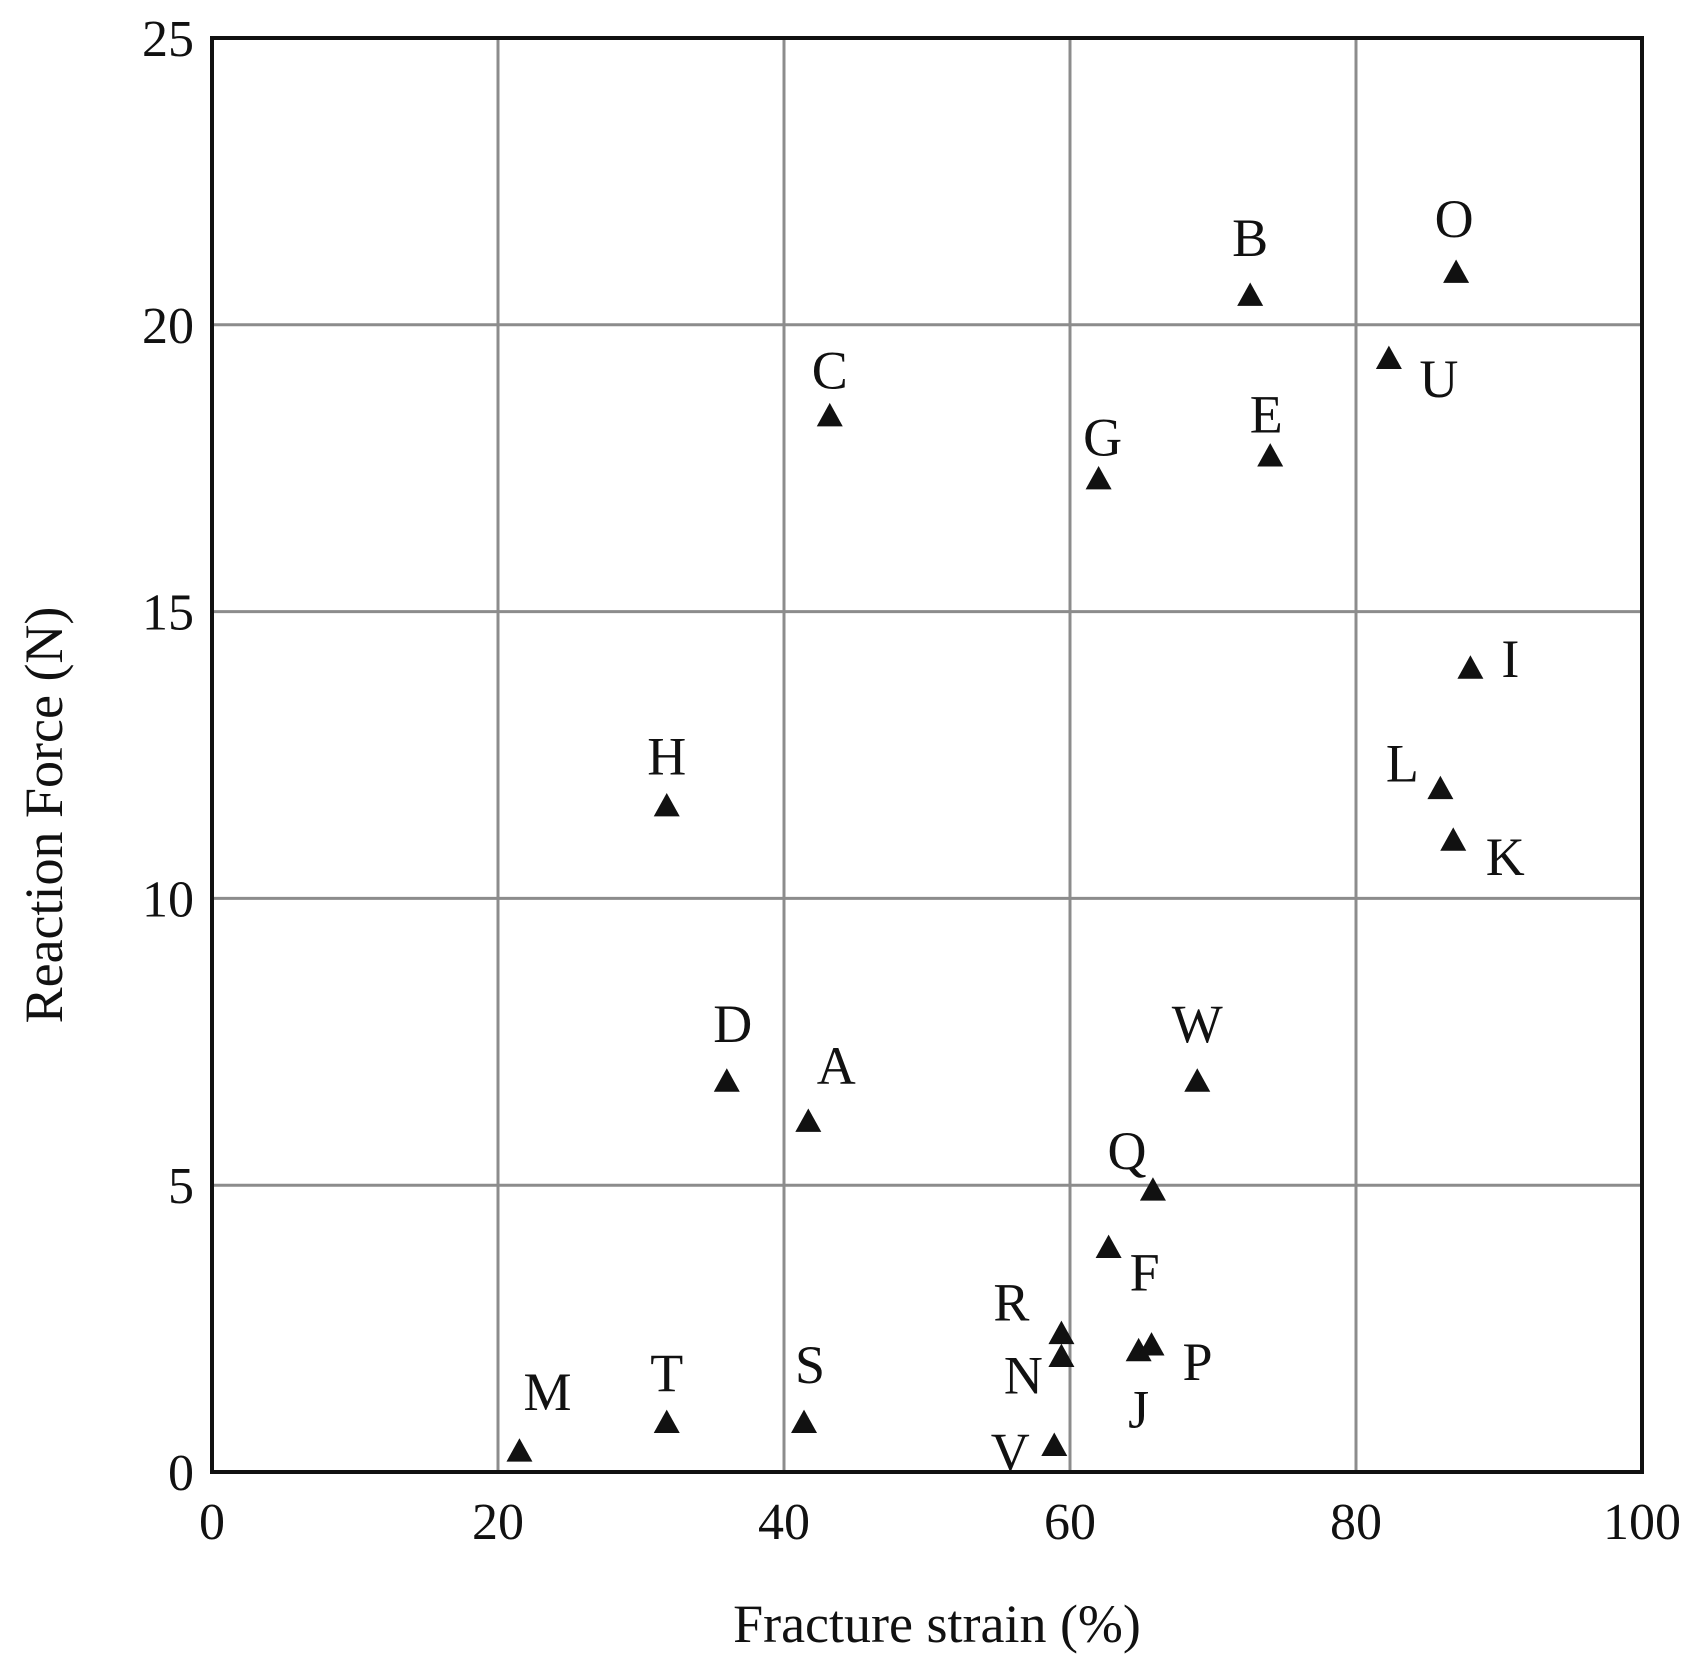 Image resolution: width=1702 pixels, height=1664 pixels. Describe the element at coordinates (1250, 238) in the screenshot. I see `point-label-b: B` at that location.